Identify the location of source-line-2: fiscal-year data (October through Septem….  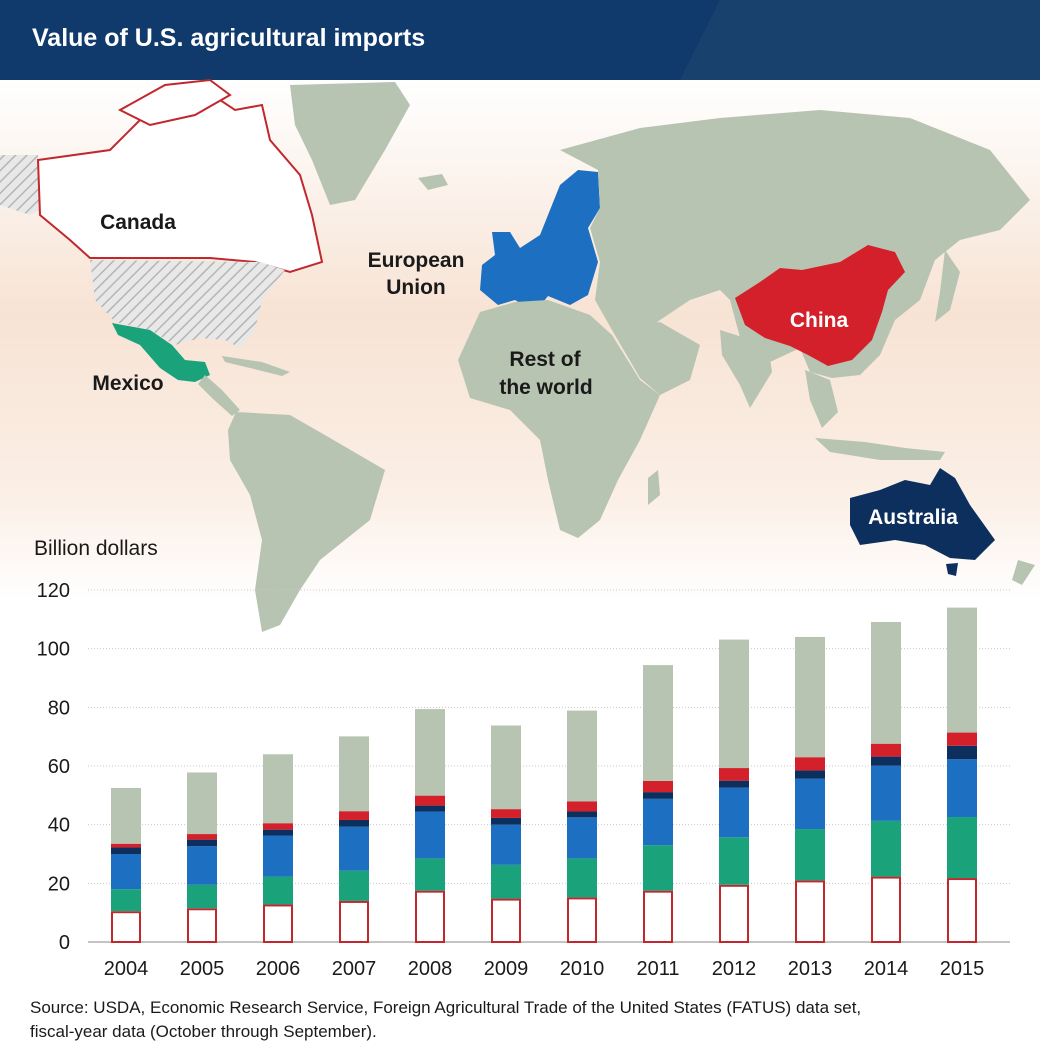
(203, 1031).